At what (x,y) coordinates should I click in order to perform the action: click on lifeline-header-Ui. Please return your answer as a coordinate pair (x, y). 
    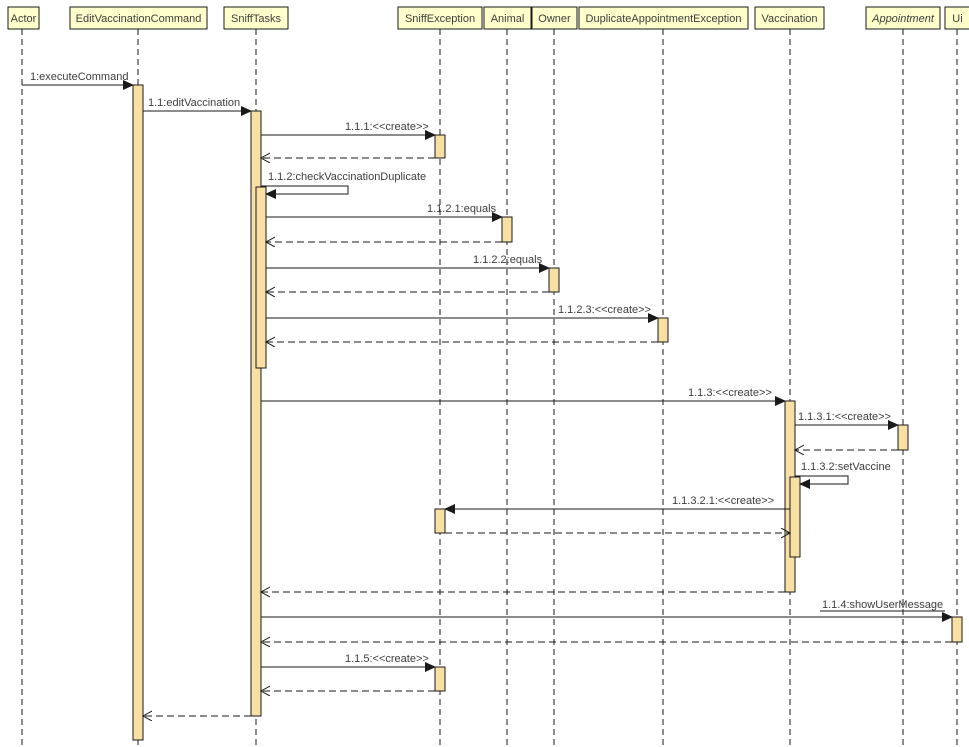
    Looking at the image, I should click on (956, 18).